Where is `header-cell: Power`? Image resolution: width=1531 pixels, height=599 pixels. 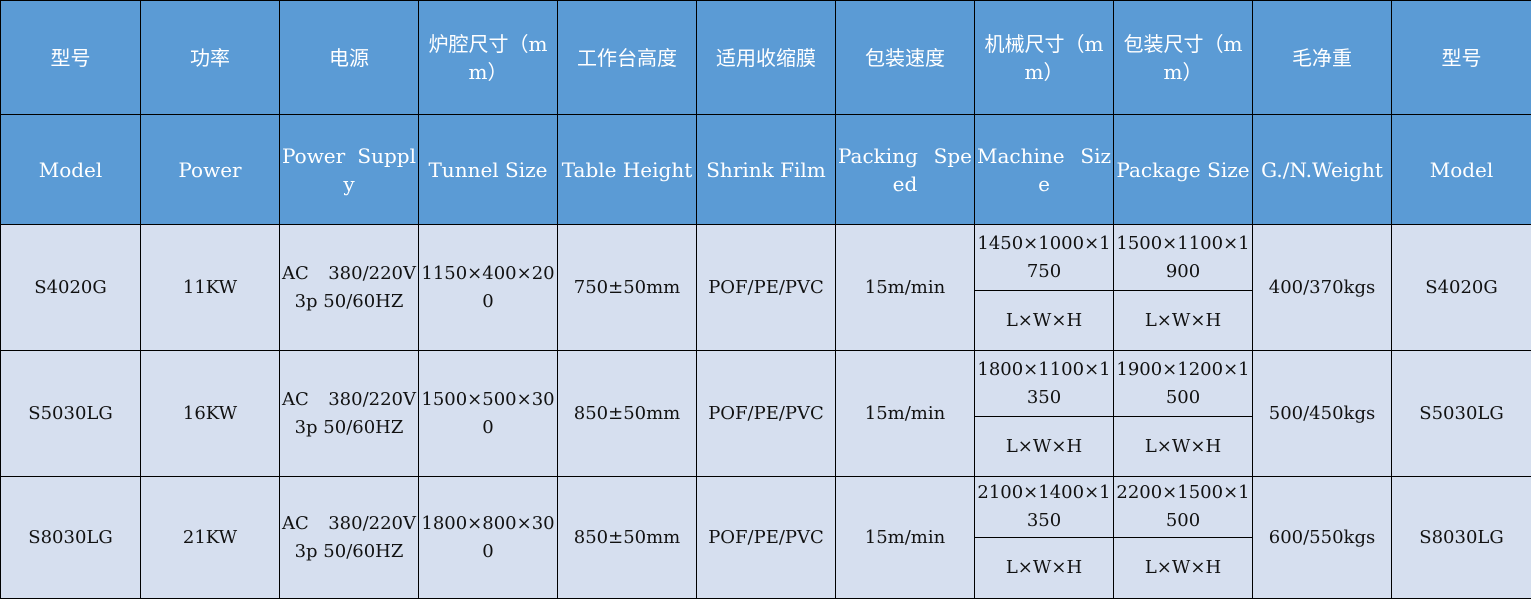
header-cell: Power is located at coordinates (210, 169).